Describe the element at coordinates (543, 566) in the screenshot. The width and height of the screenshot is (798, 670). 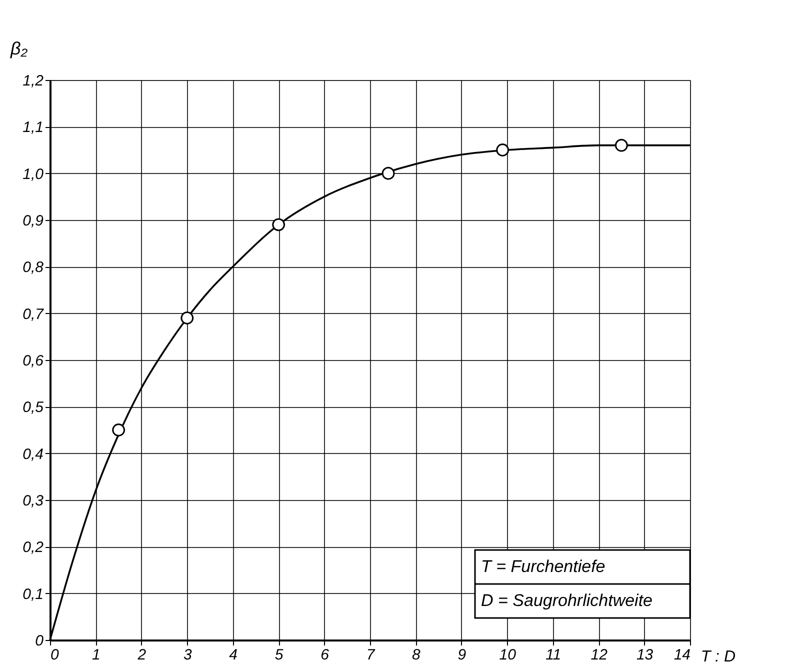
I see `annotation: T = Furchentiefe` at that location.